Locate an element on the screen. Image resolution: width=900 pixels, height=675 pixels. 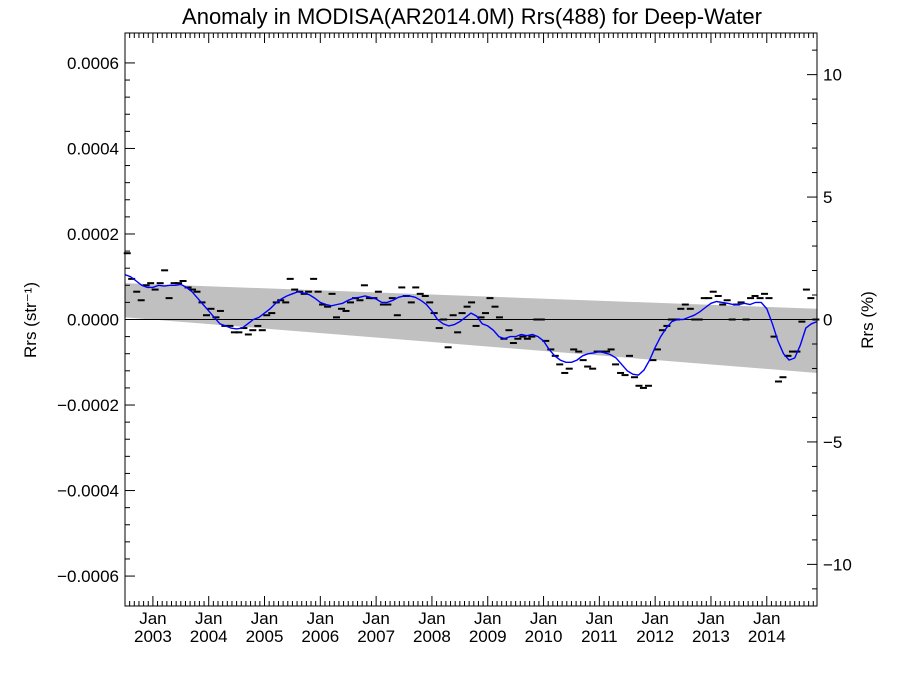
y-right-tick-label: 10 is located at coordinates (832, 75).